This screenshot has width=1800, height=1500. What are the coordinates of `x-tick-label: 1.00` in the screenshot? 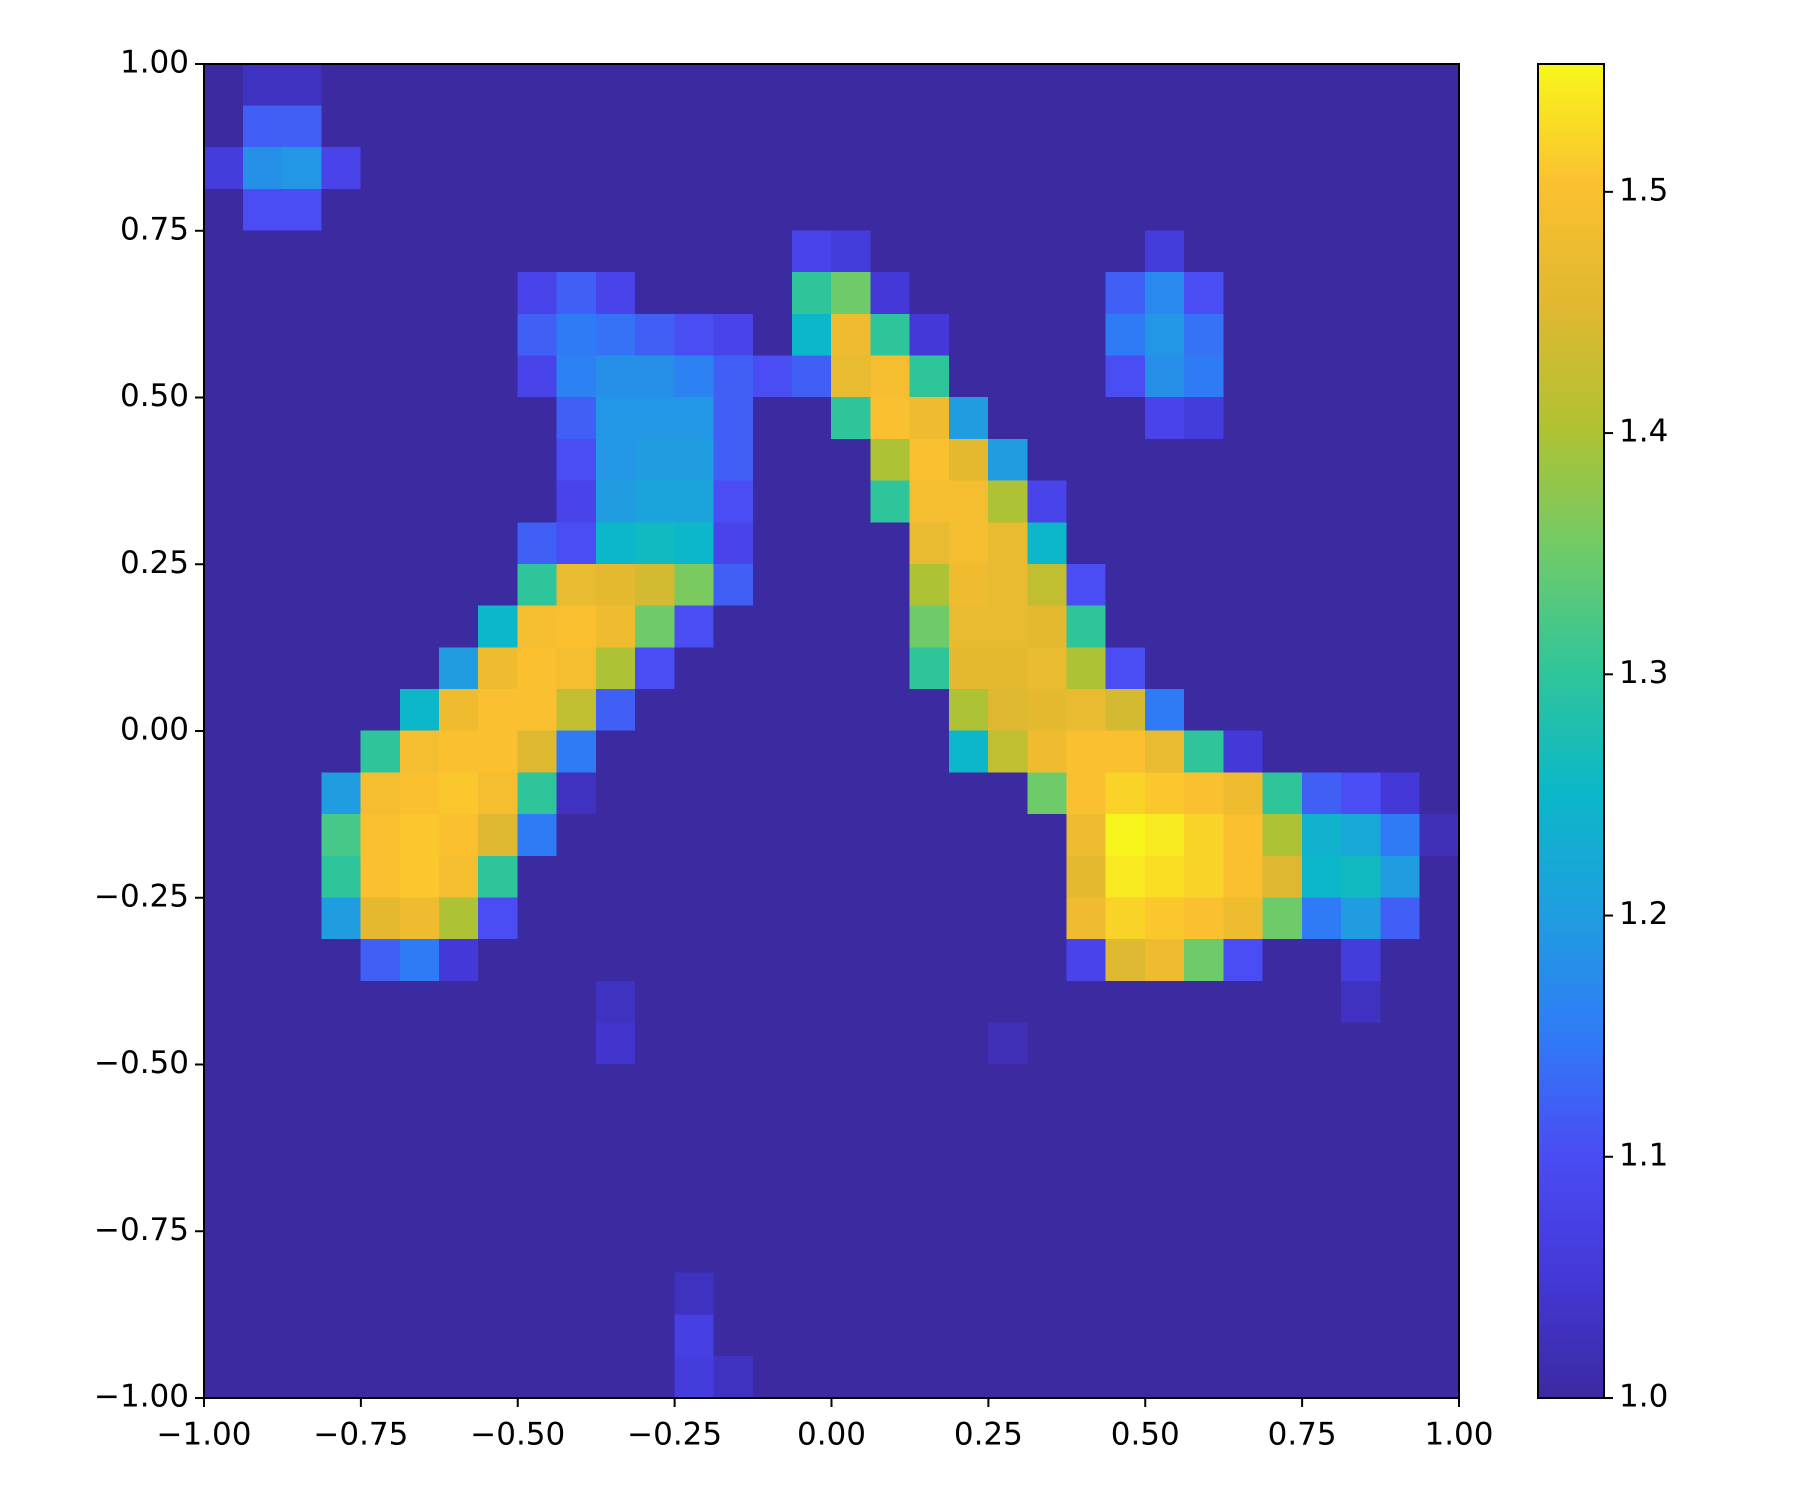 It's located at (1458, 1435).